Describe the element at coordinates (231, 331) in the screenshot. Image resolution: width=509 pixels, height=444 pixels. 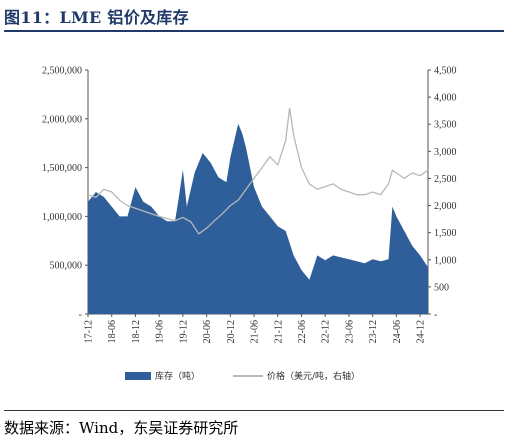
I see `x-tick-label: 20-12` at that location.